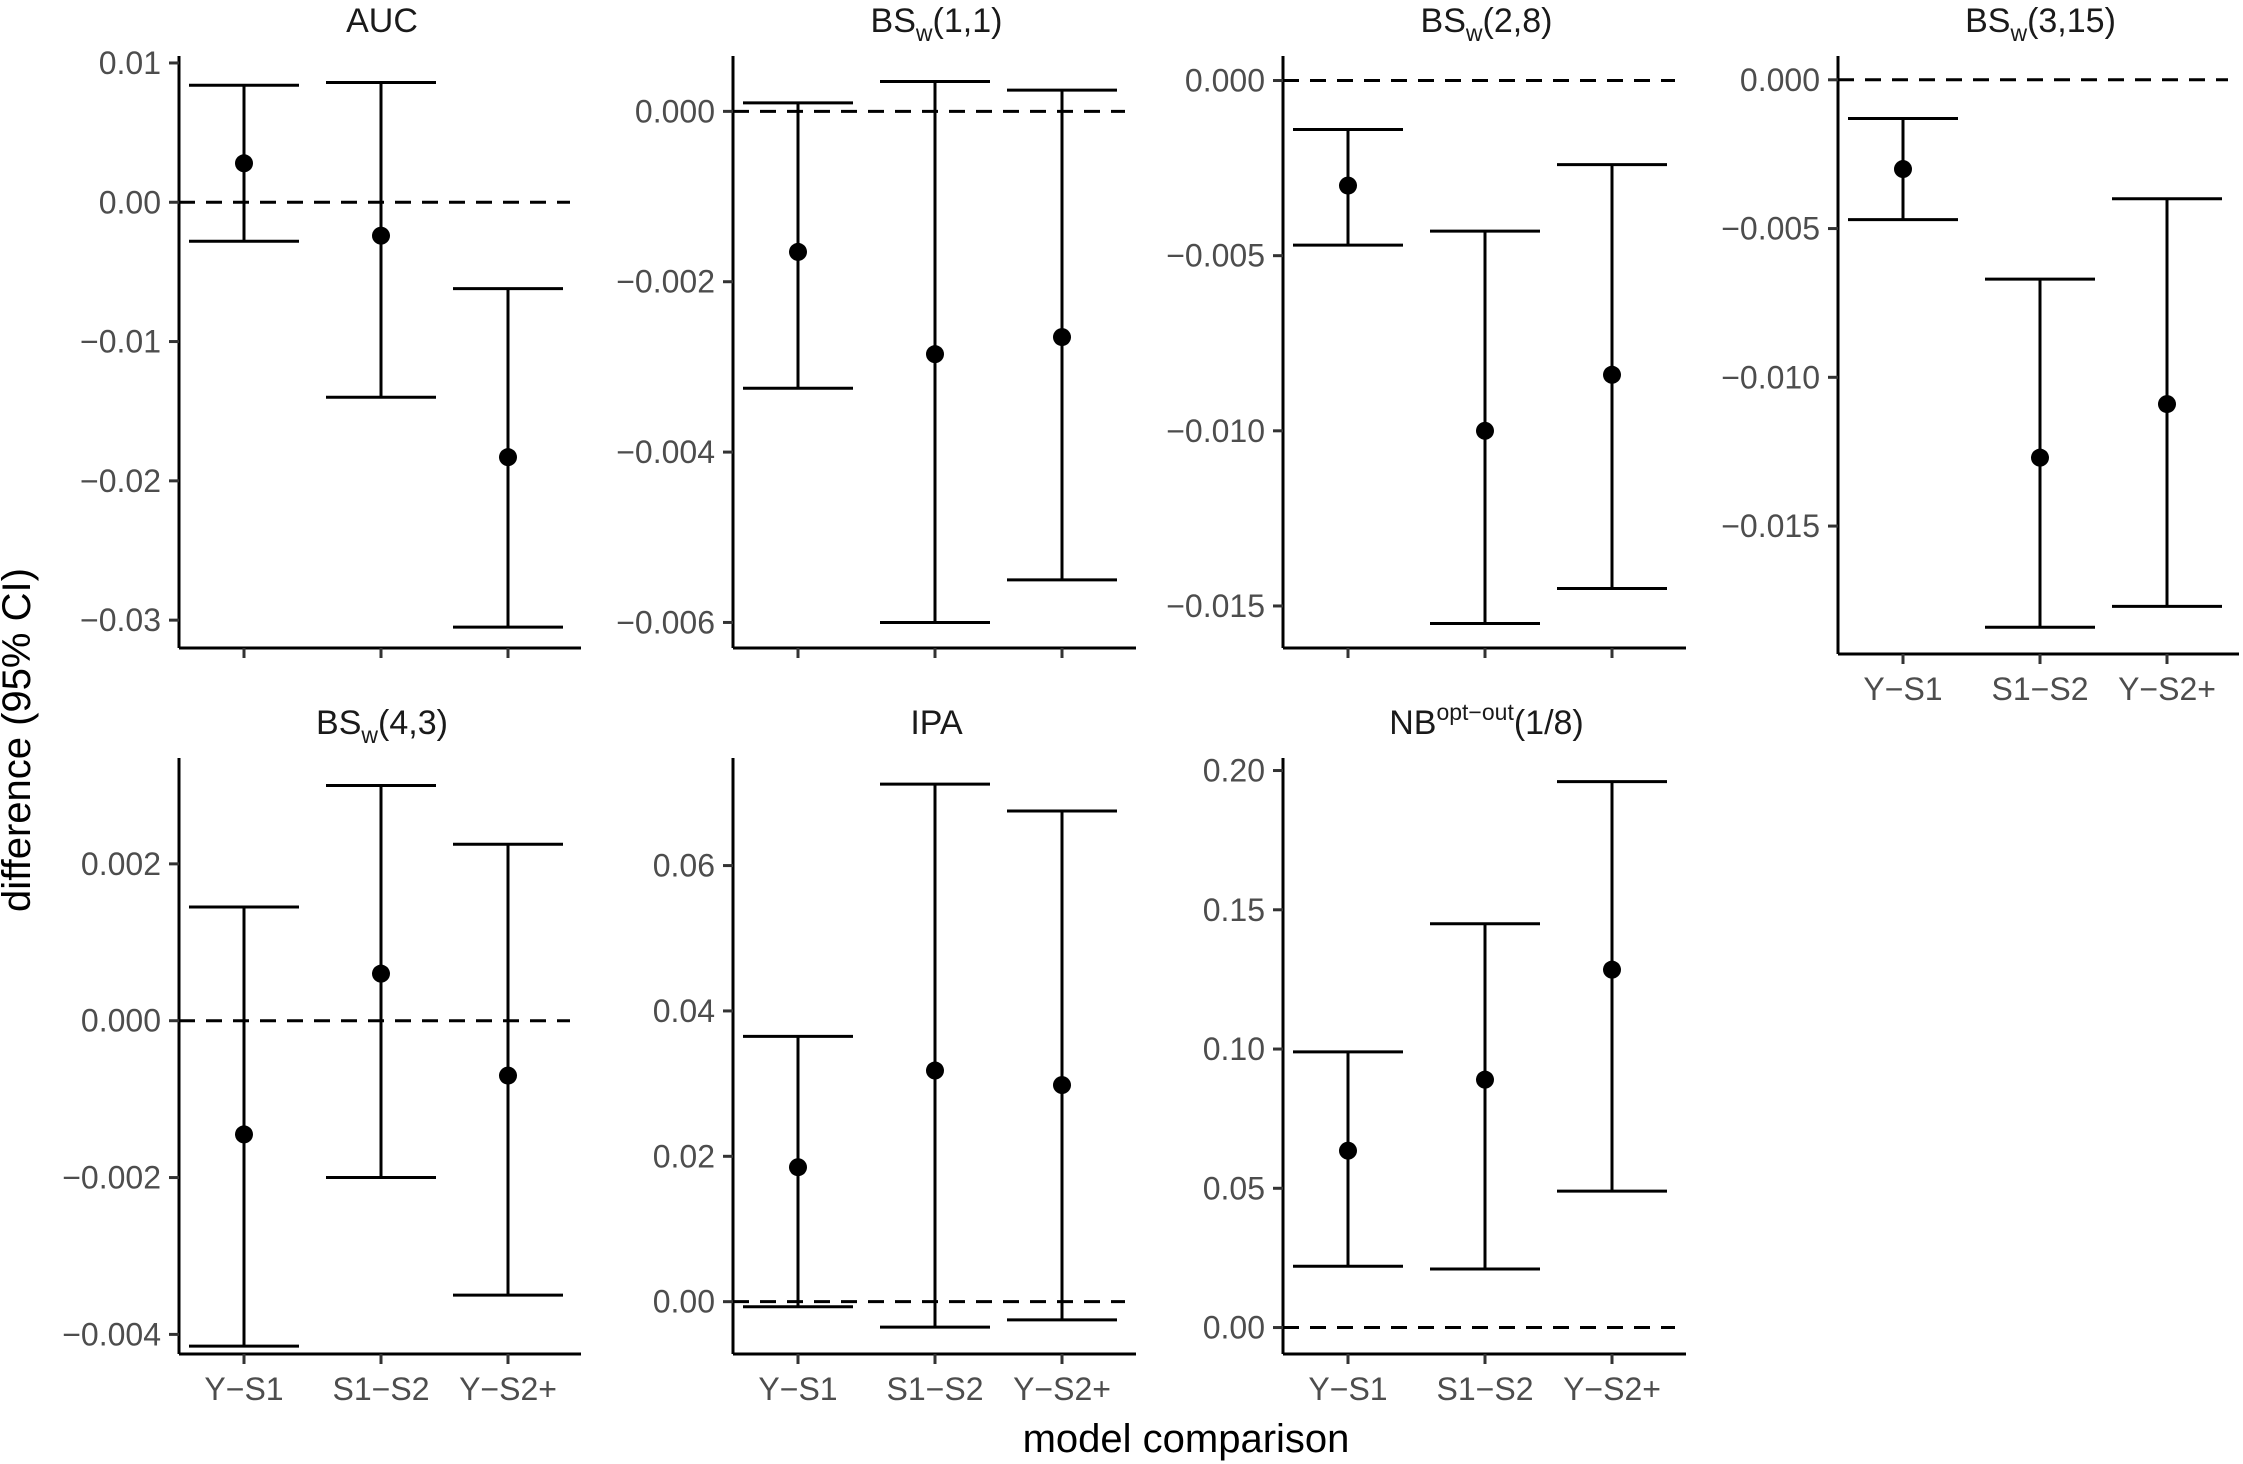 This screenshot has height=1464, width=2243. I want to click on y-tick-label: 0.02, so click(684, 1156).